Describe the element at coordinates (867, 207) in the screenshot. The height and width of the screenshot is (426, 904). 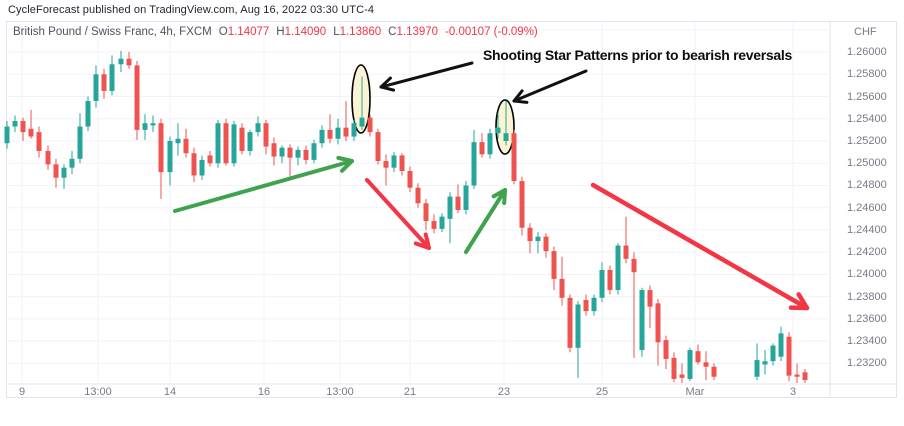
I see `price-axis-label: 1.24600` at that location.